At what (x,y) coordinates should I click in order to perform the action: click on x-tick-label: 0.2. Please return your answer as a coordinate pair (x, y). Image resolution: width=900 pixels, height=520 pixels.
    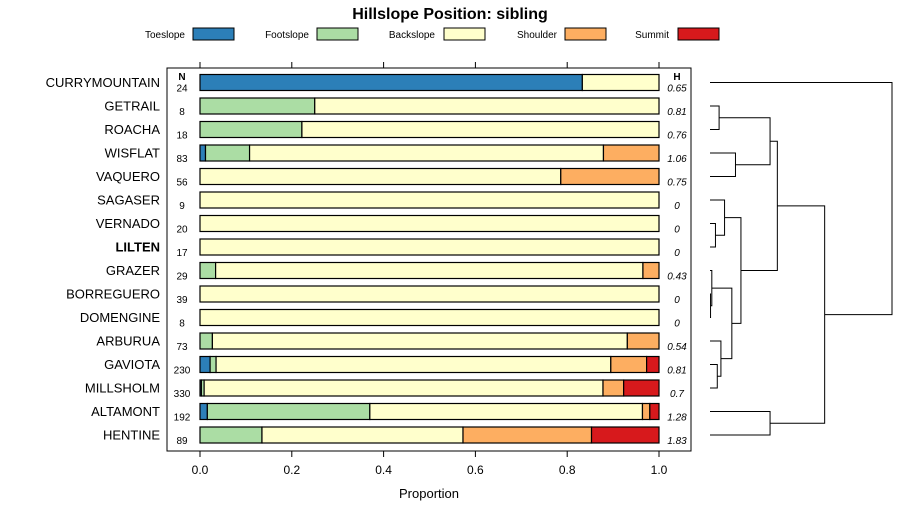
    Looking at the image, I should click on (291, 470).